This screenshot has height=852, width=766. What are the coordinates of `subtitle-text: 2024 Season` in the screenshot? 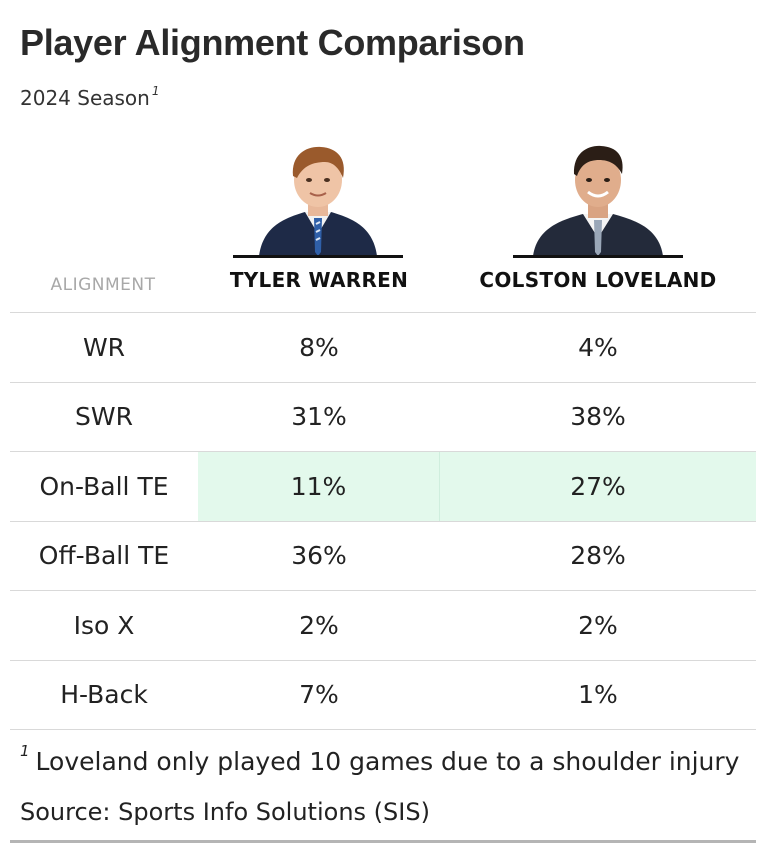 It's located at (85, 98).